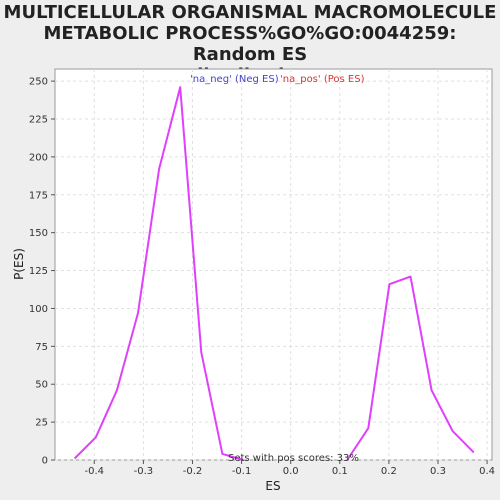 Image resolution: width=500 pixels, height=500 pixels. I want to click on pos-scores-annotation: Sets with pos scores: 33%, so click(293, 458).